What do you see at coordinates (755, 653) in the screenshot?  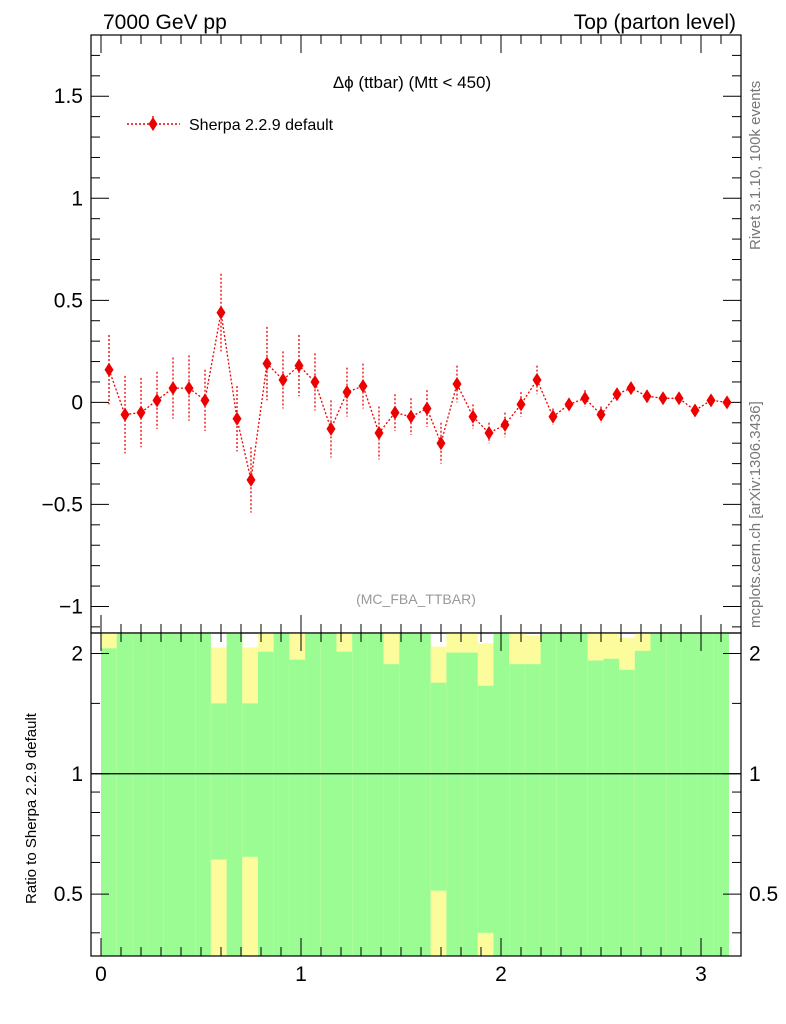 I see `ratio-y-tick-label-right: 2` at bounding box center [755, 653].